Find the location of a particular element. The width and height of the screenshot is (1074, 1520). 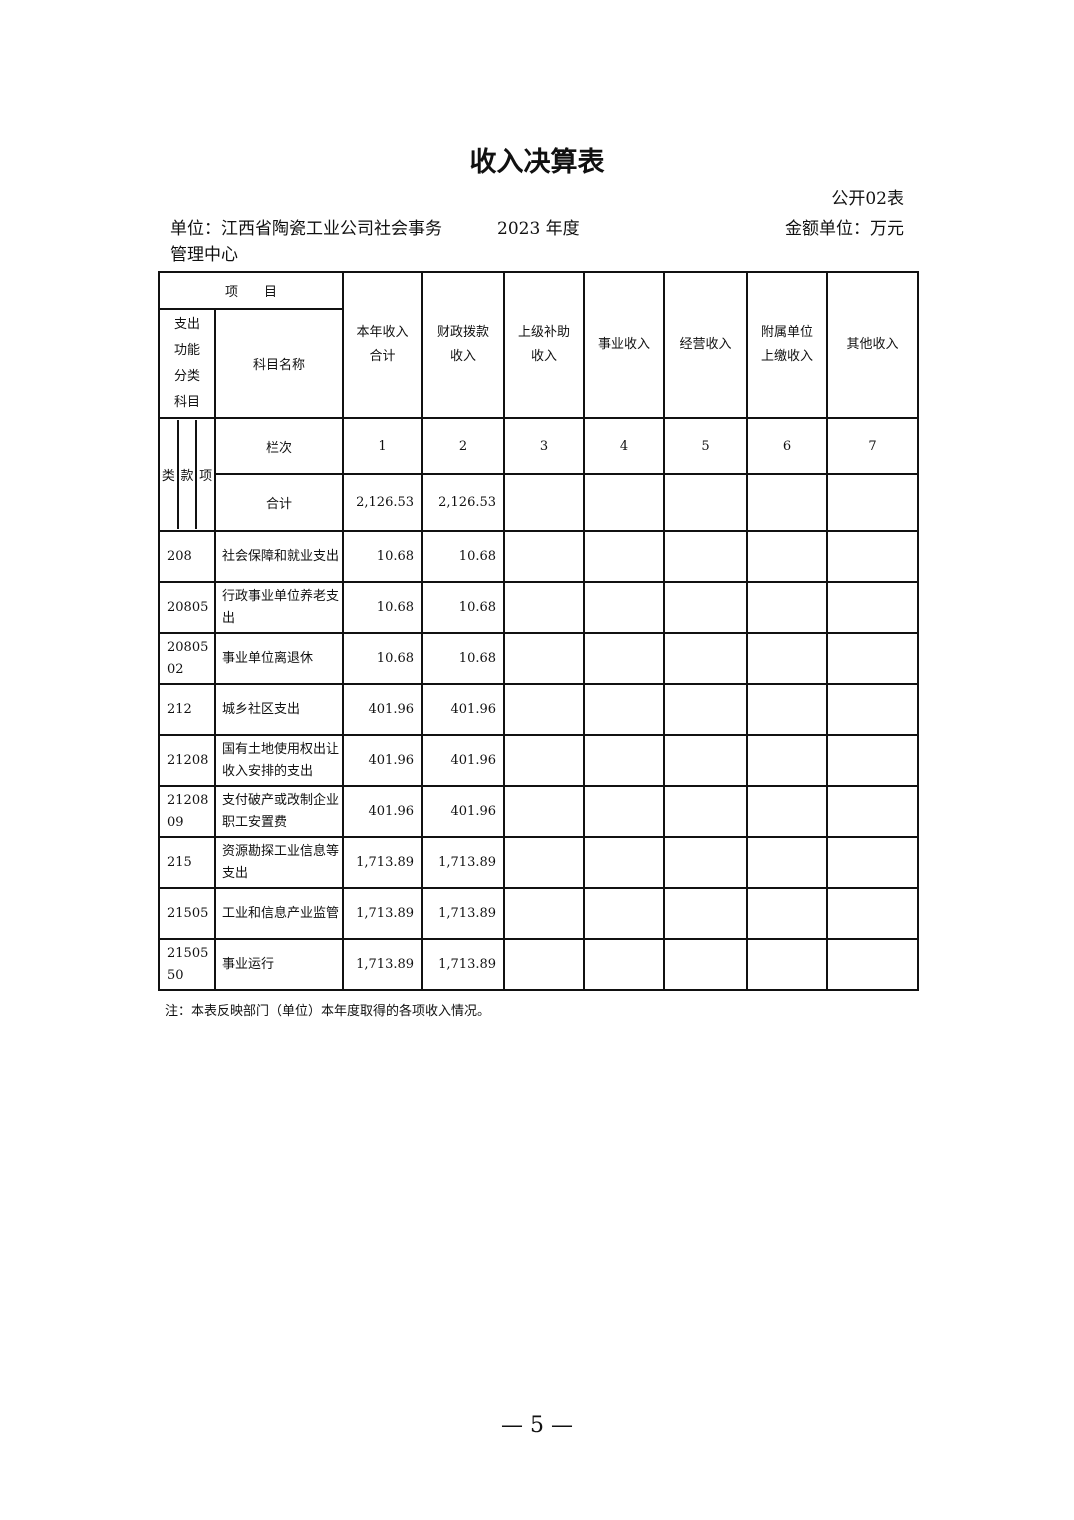

column-header: 附属单位上缴收入 is located at coordinates (787, 345).